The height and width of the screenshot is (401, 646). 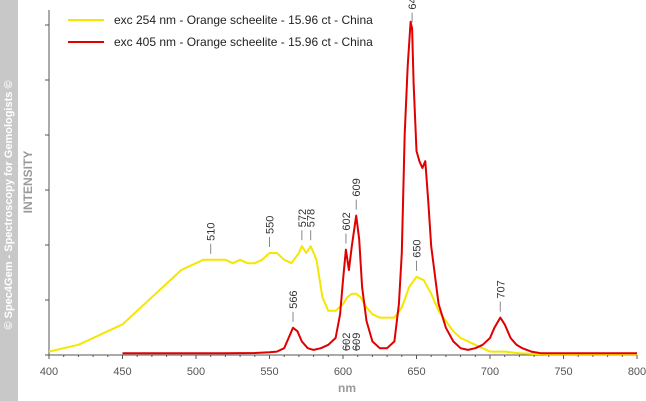 I want to click on peak-label: 572, so click(x=303, y=218).